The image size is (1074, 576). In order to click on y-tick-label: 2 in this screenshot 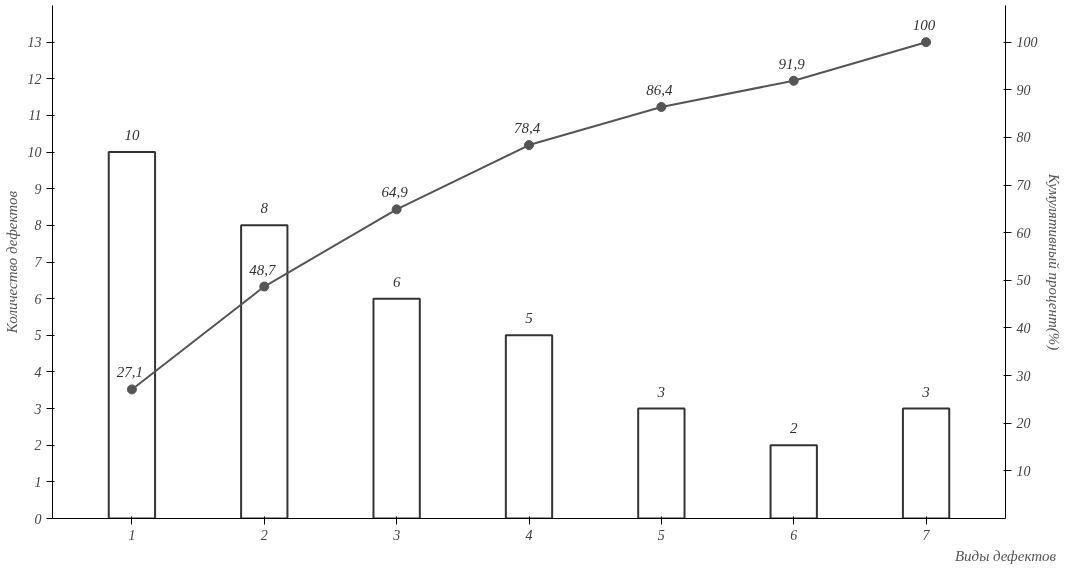, I will do `click(38, 446)`.